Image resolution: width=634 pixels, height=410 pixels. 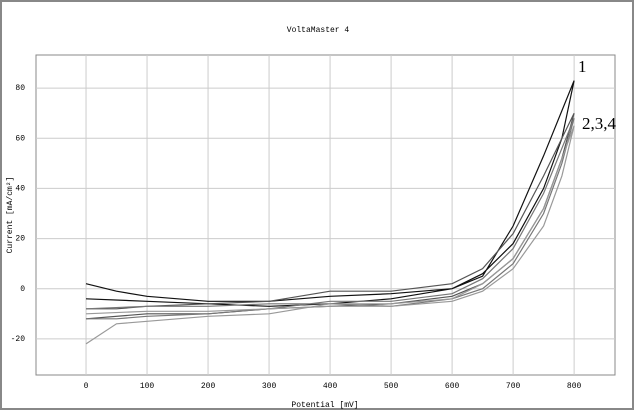 What do you see at coordinates (269, 386) in the screenshot?
I see `x-tick-label: 300` at bounding box center [269, 386].